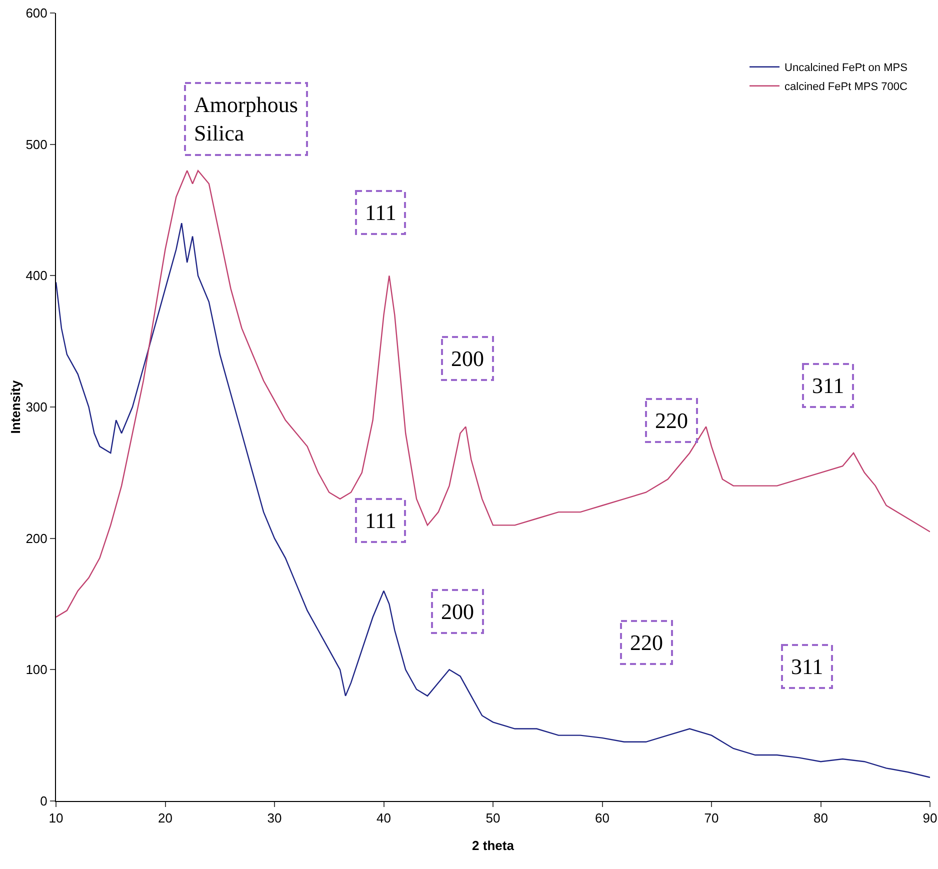 Image resolution: width=938 pixels, height=869 pixels. What do you see at coordinates (37, 538) in the screenshot?
I see `y-tick-label: 200` at bounding box center [37, 538].